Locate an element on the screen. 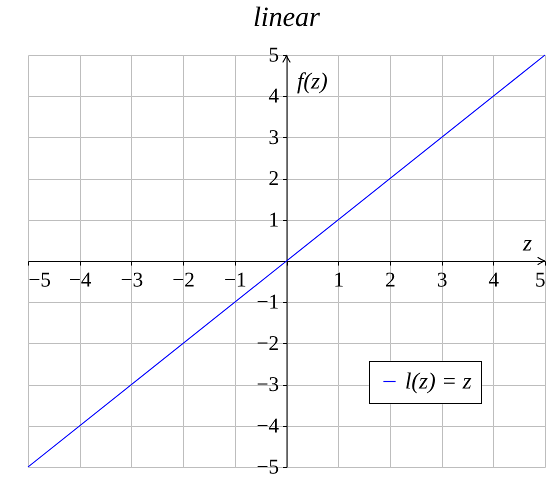 This screenshot has height=487, width=555. chart-title: linear is located at coordinates (286, 17).